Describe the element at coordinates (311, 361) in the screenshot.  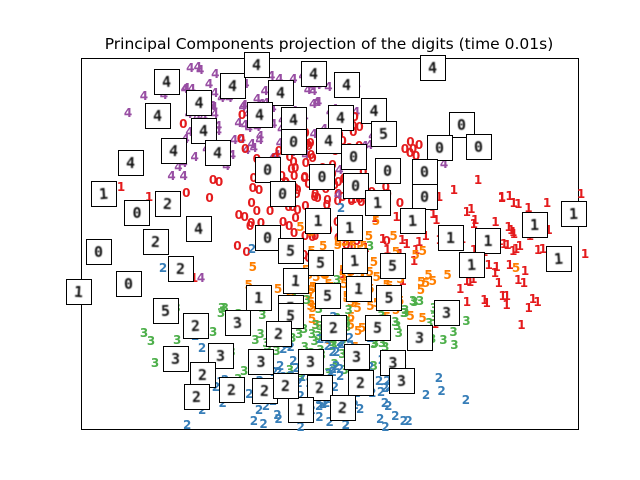
I see `digit-thumbnail-glyph: 3` at that location.